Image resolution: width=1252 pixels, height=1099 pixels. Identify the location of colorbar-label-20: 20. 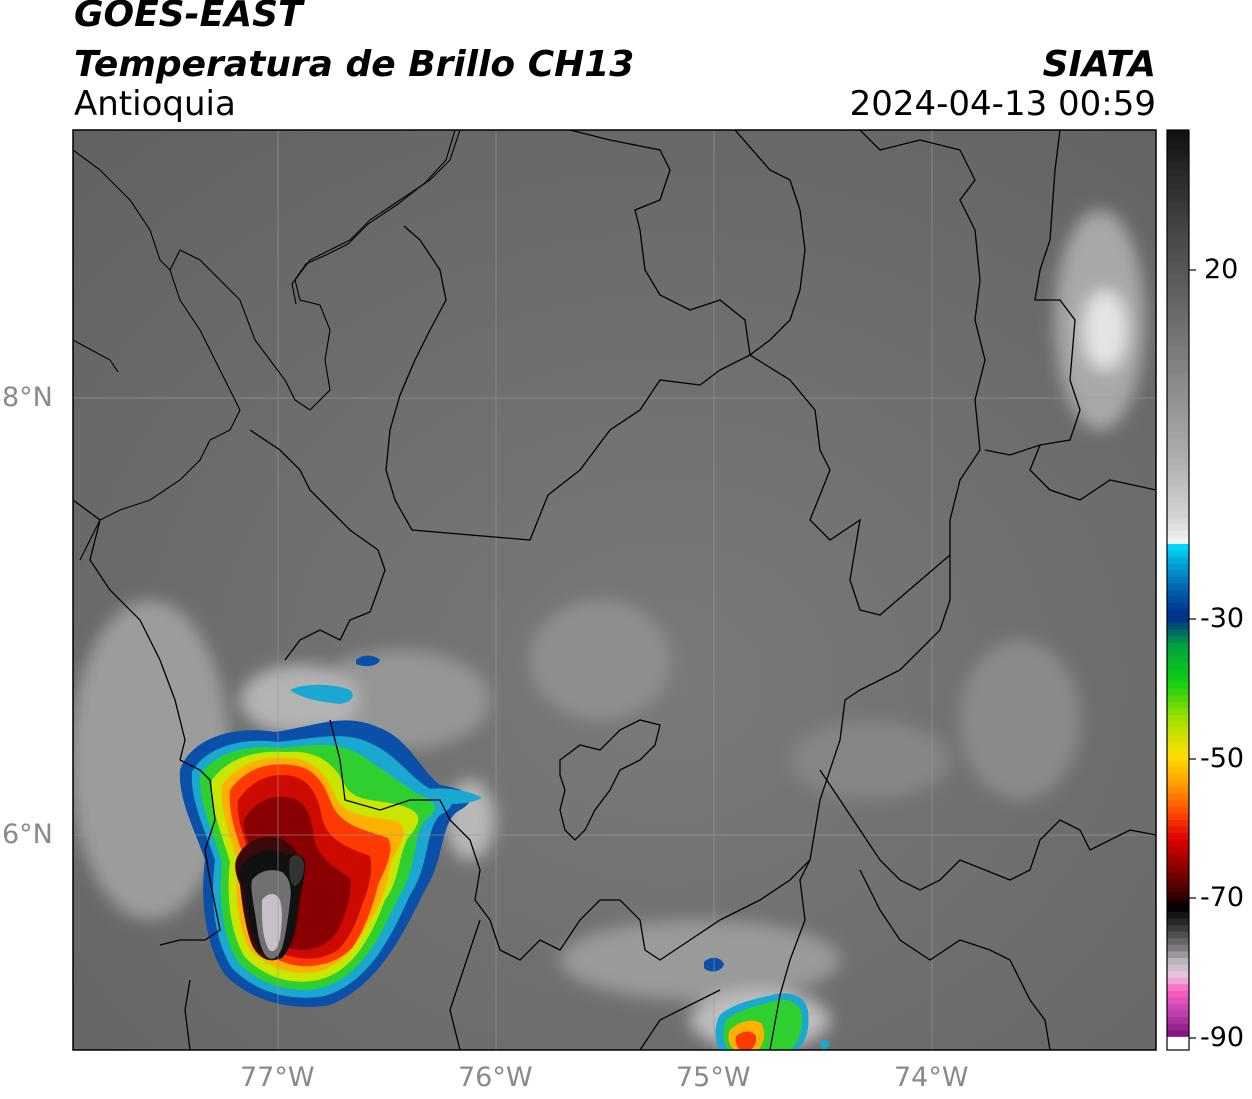
(1221, 269).